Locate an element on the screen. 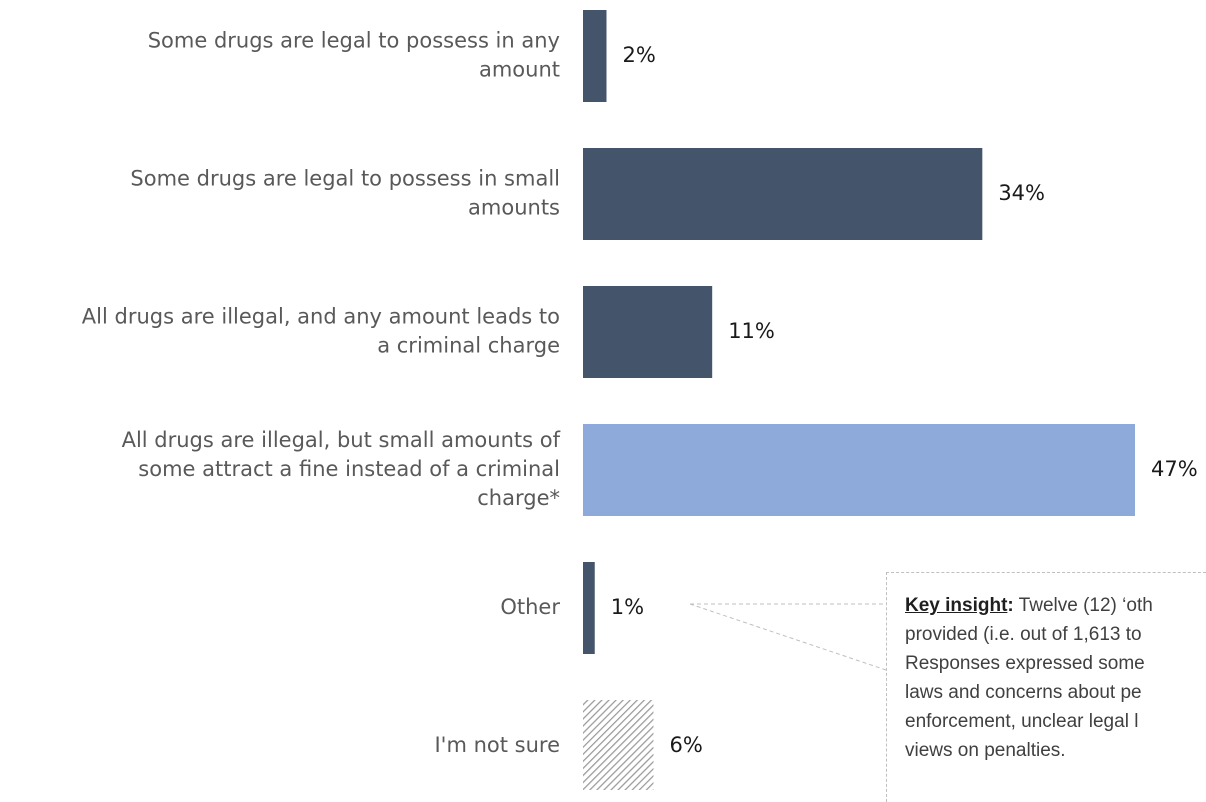 This screenshot has width=1206, height=802. key-insight-line-3: Responses expressed some is located at coordinates (1025, 663).